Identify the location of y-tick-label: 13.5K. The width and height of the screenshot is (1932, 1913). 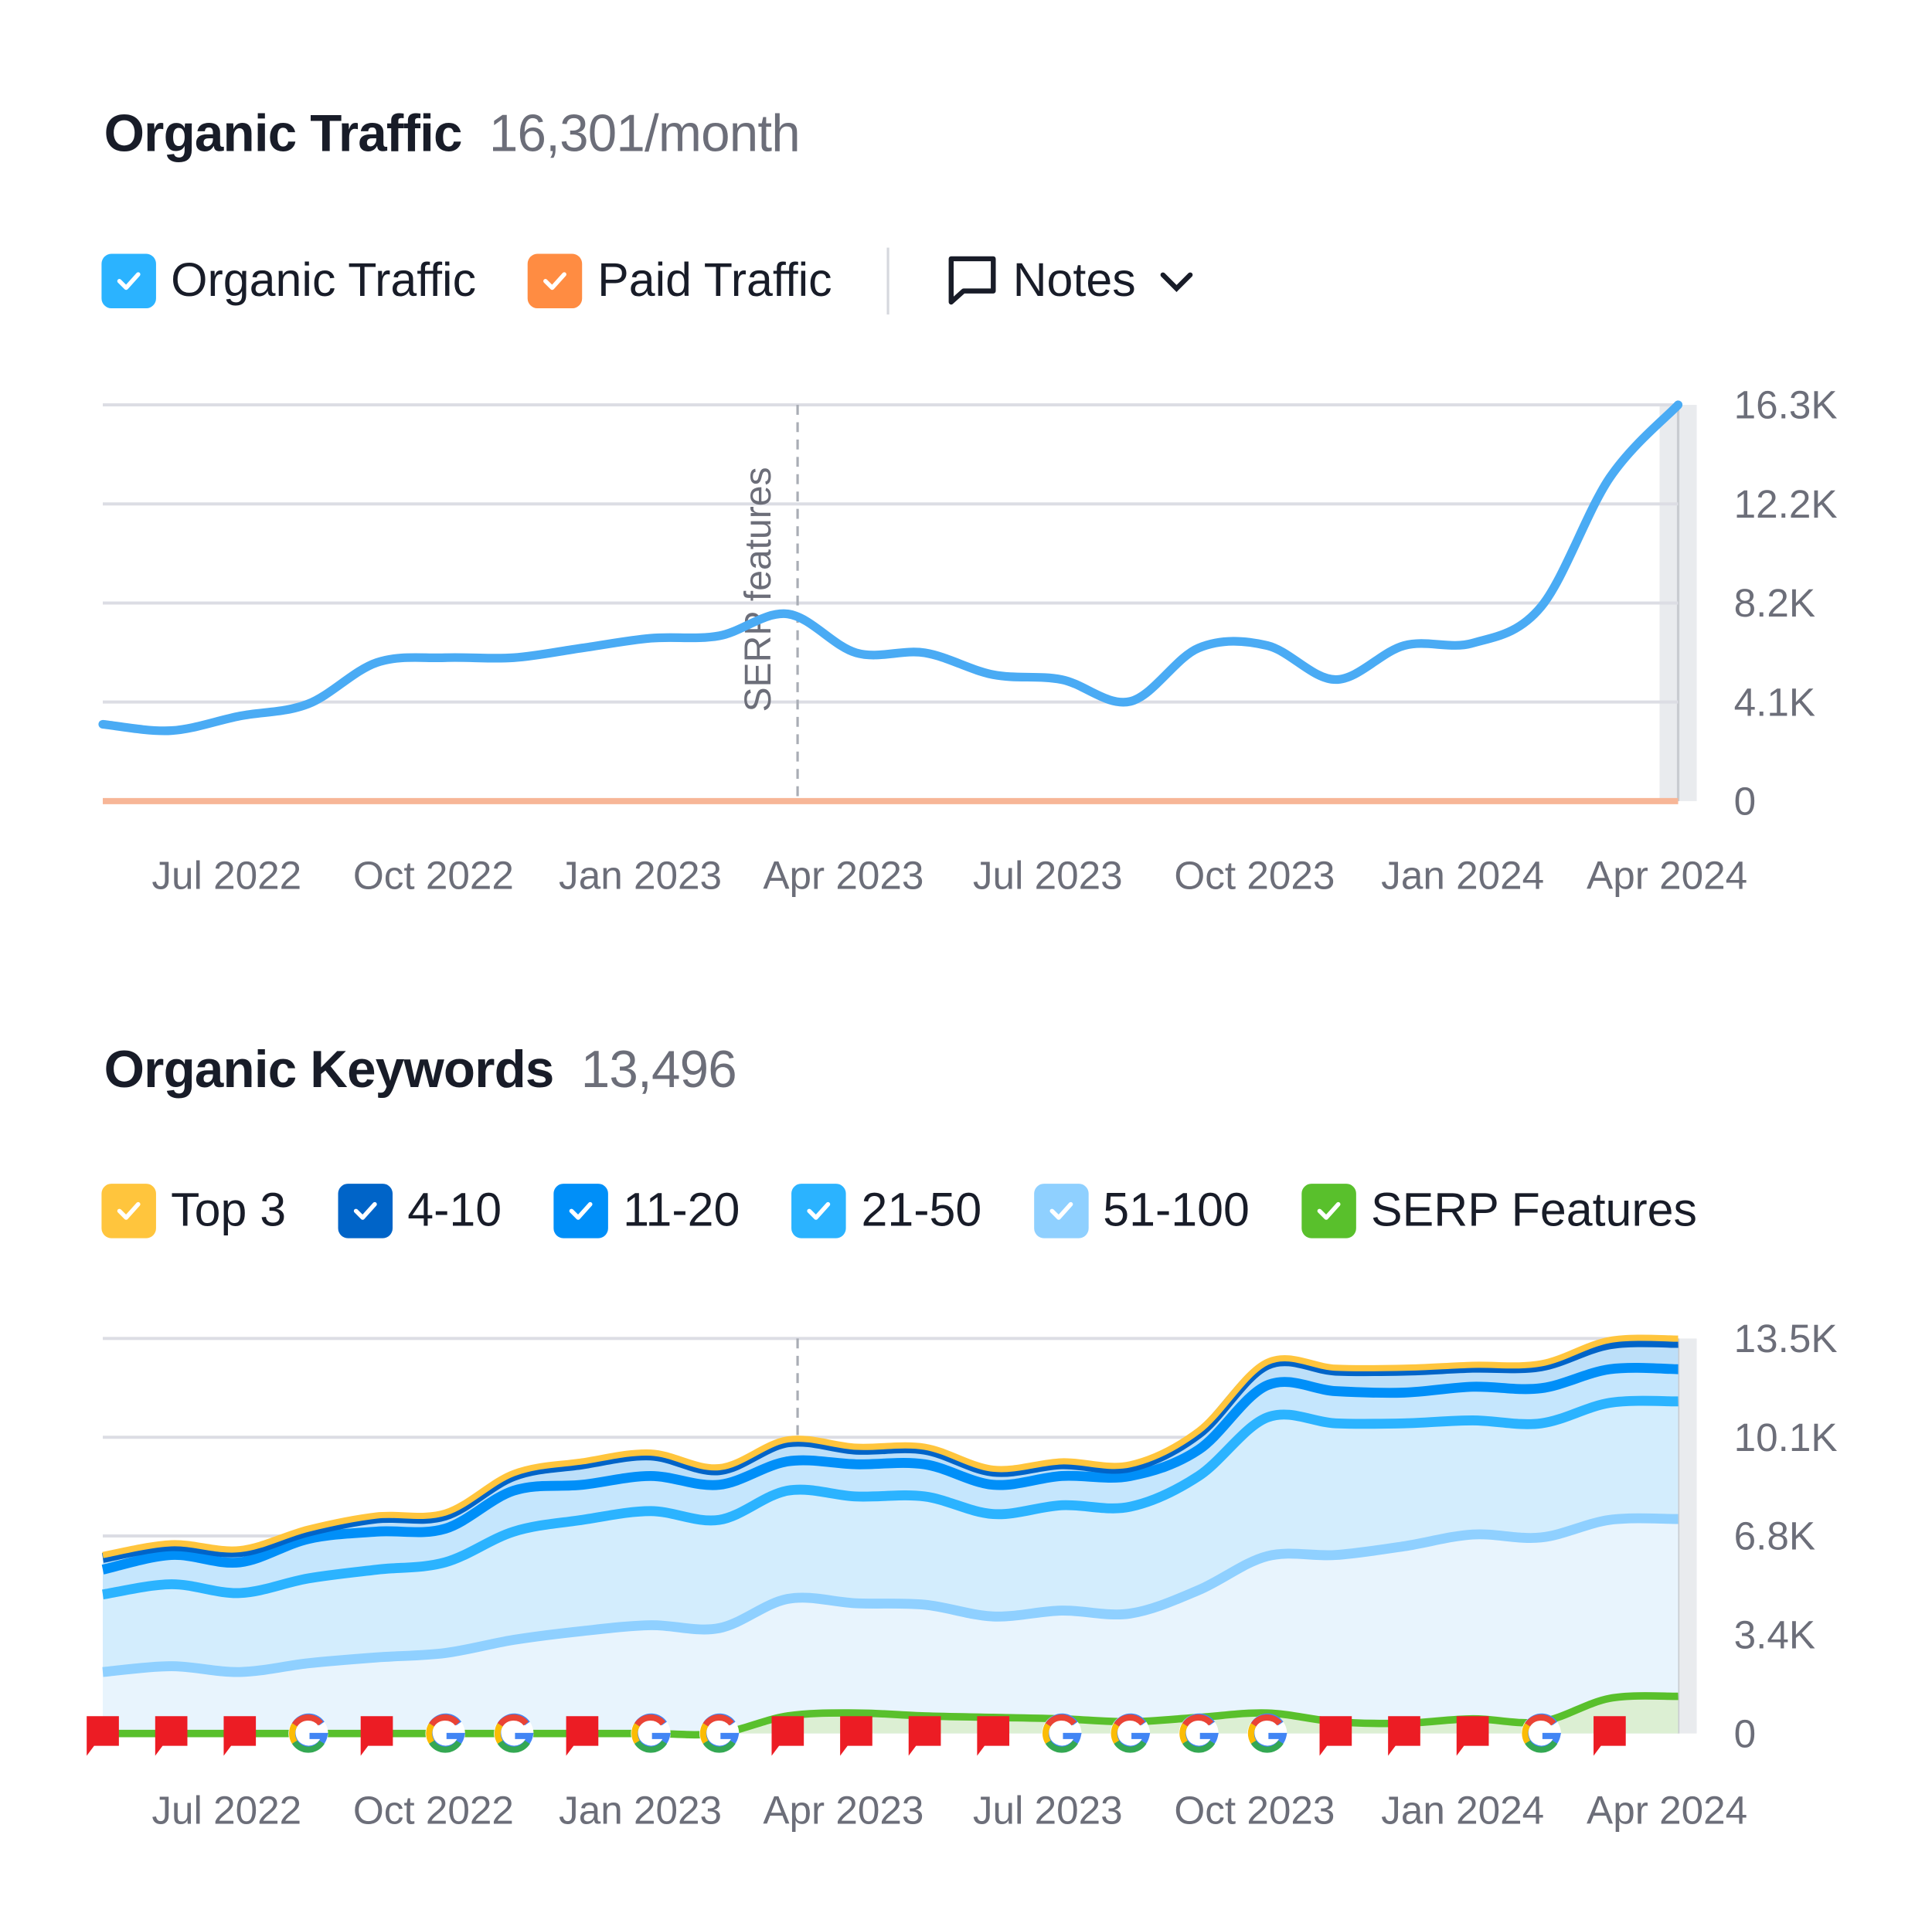
(1786, 1339).